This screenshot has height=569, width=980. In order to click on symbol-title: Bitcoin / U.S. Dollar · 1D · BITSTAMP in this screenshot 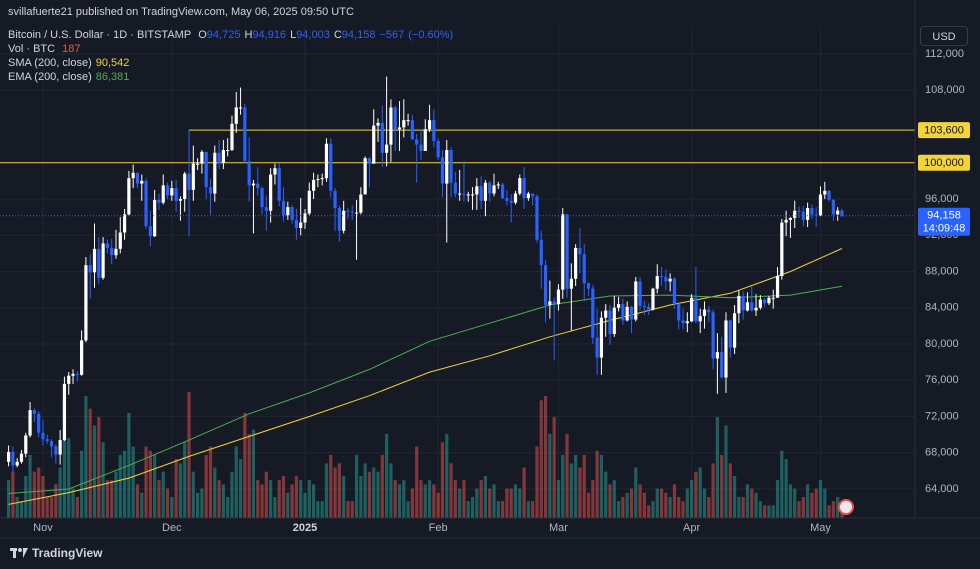, I will do `click(100, 35)`.